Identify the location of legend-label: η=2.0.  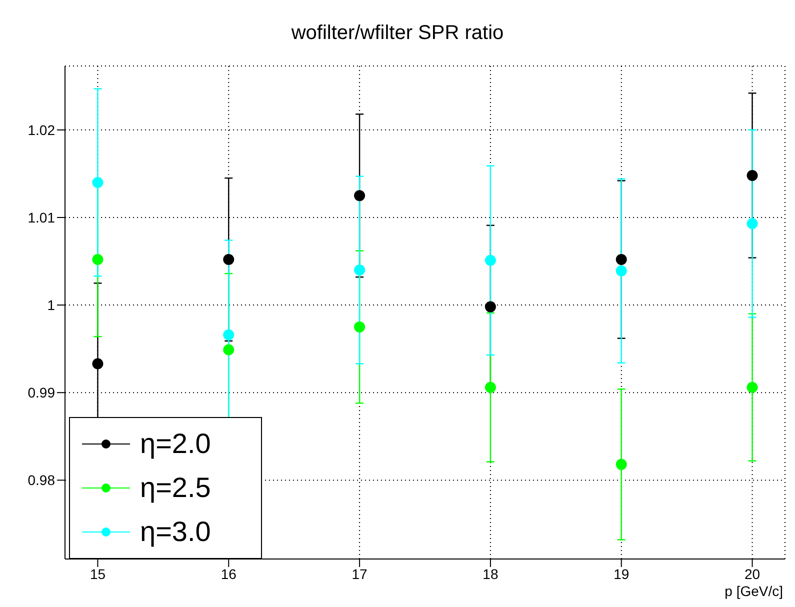
(175, 444).